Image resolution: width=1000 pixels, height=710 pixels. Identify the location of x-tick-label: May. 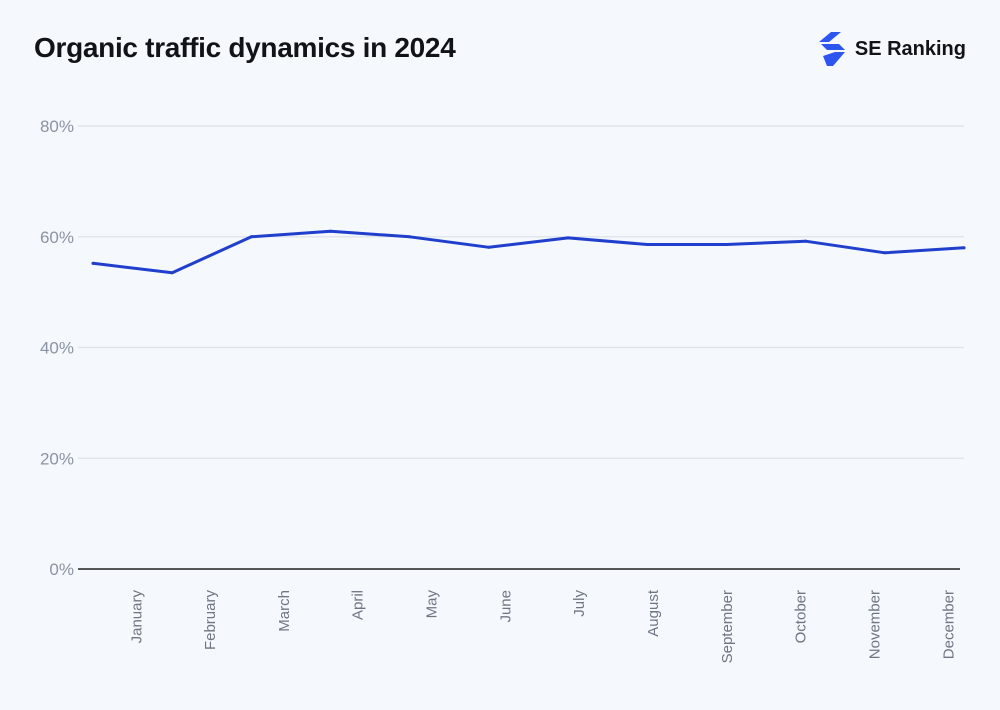
(432, 604).